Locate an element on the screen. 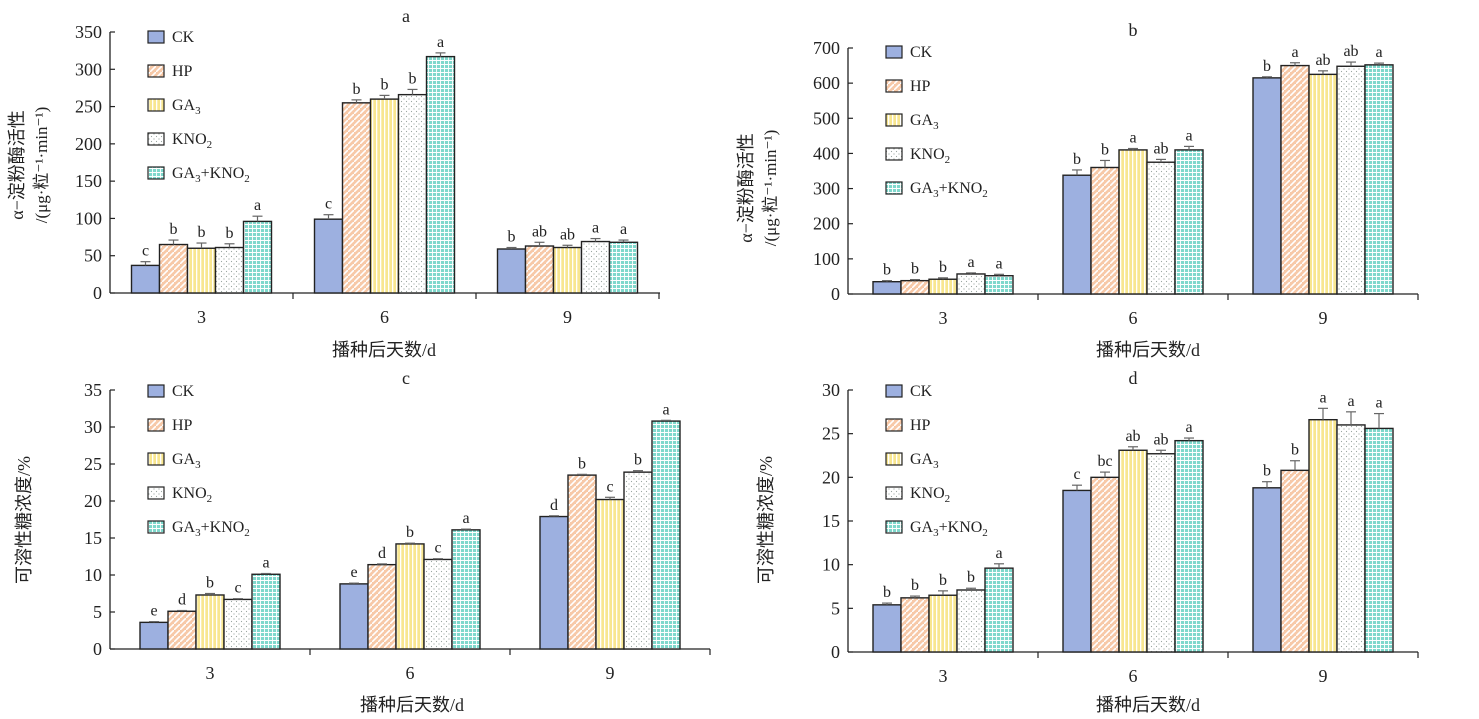 The image size is (1479, 719). y-tick-label: 30 is located at coordinates (93, 427).